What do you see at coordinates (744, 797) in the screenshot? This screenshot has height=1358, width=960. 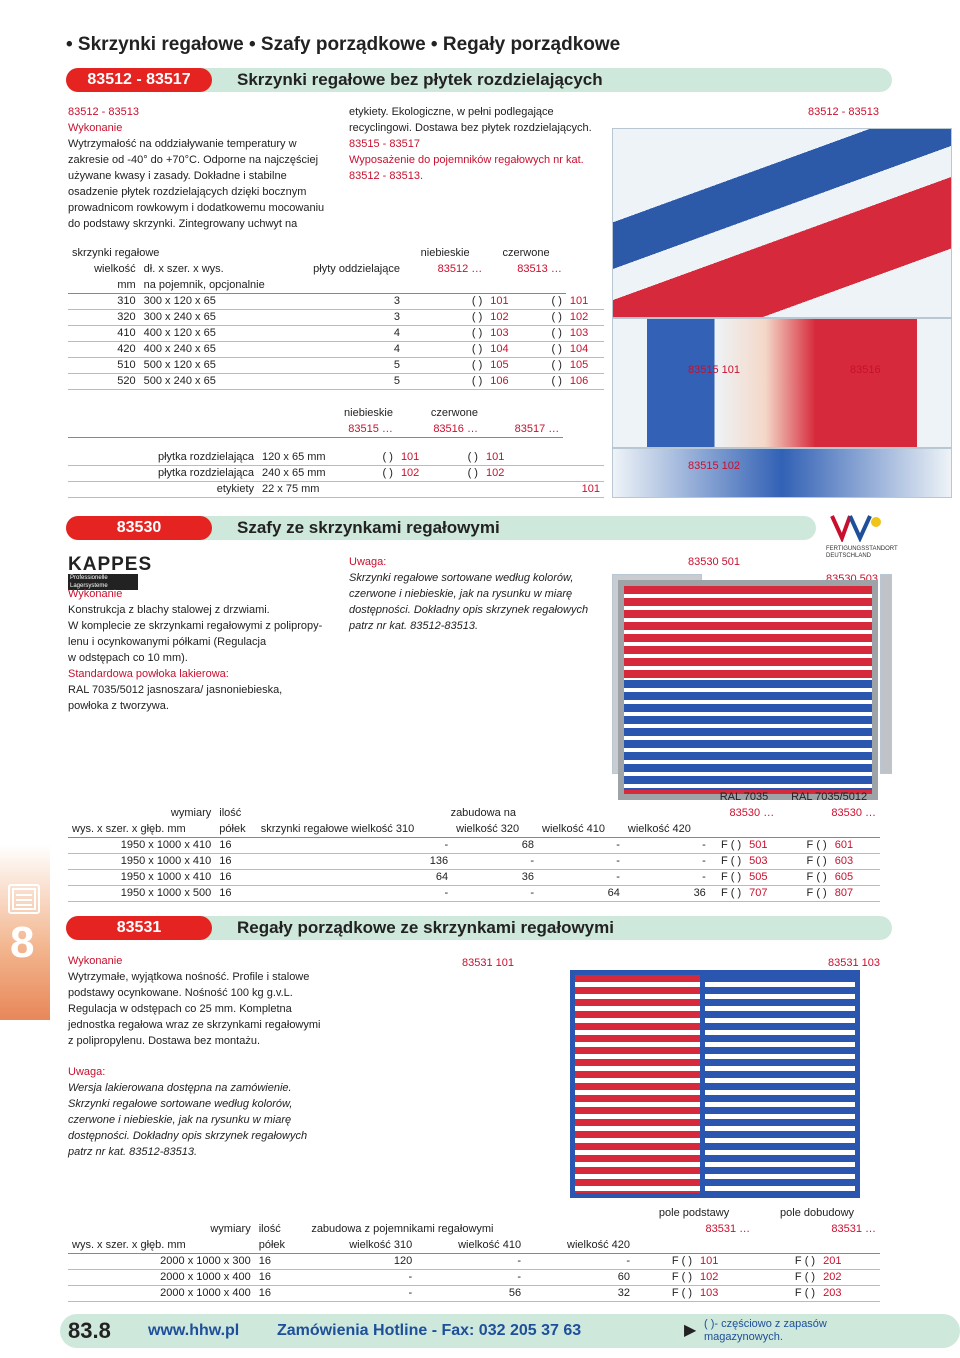 I see `table-header: RAL 7035` at bounding box center [744, 797].